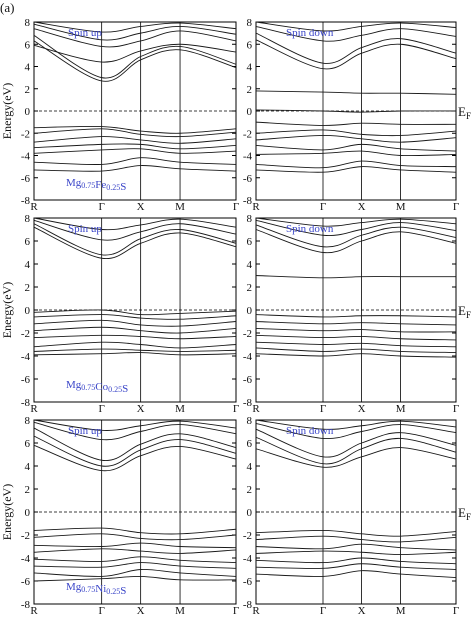 This screenshot has width=474, height=618. What do you see at coordinates (28, 265) in the screenshot?
I see `y-tick-label: 4` at bounding box center [28, 265].